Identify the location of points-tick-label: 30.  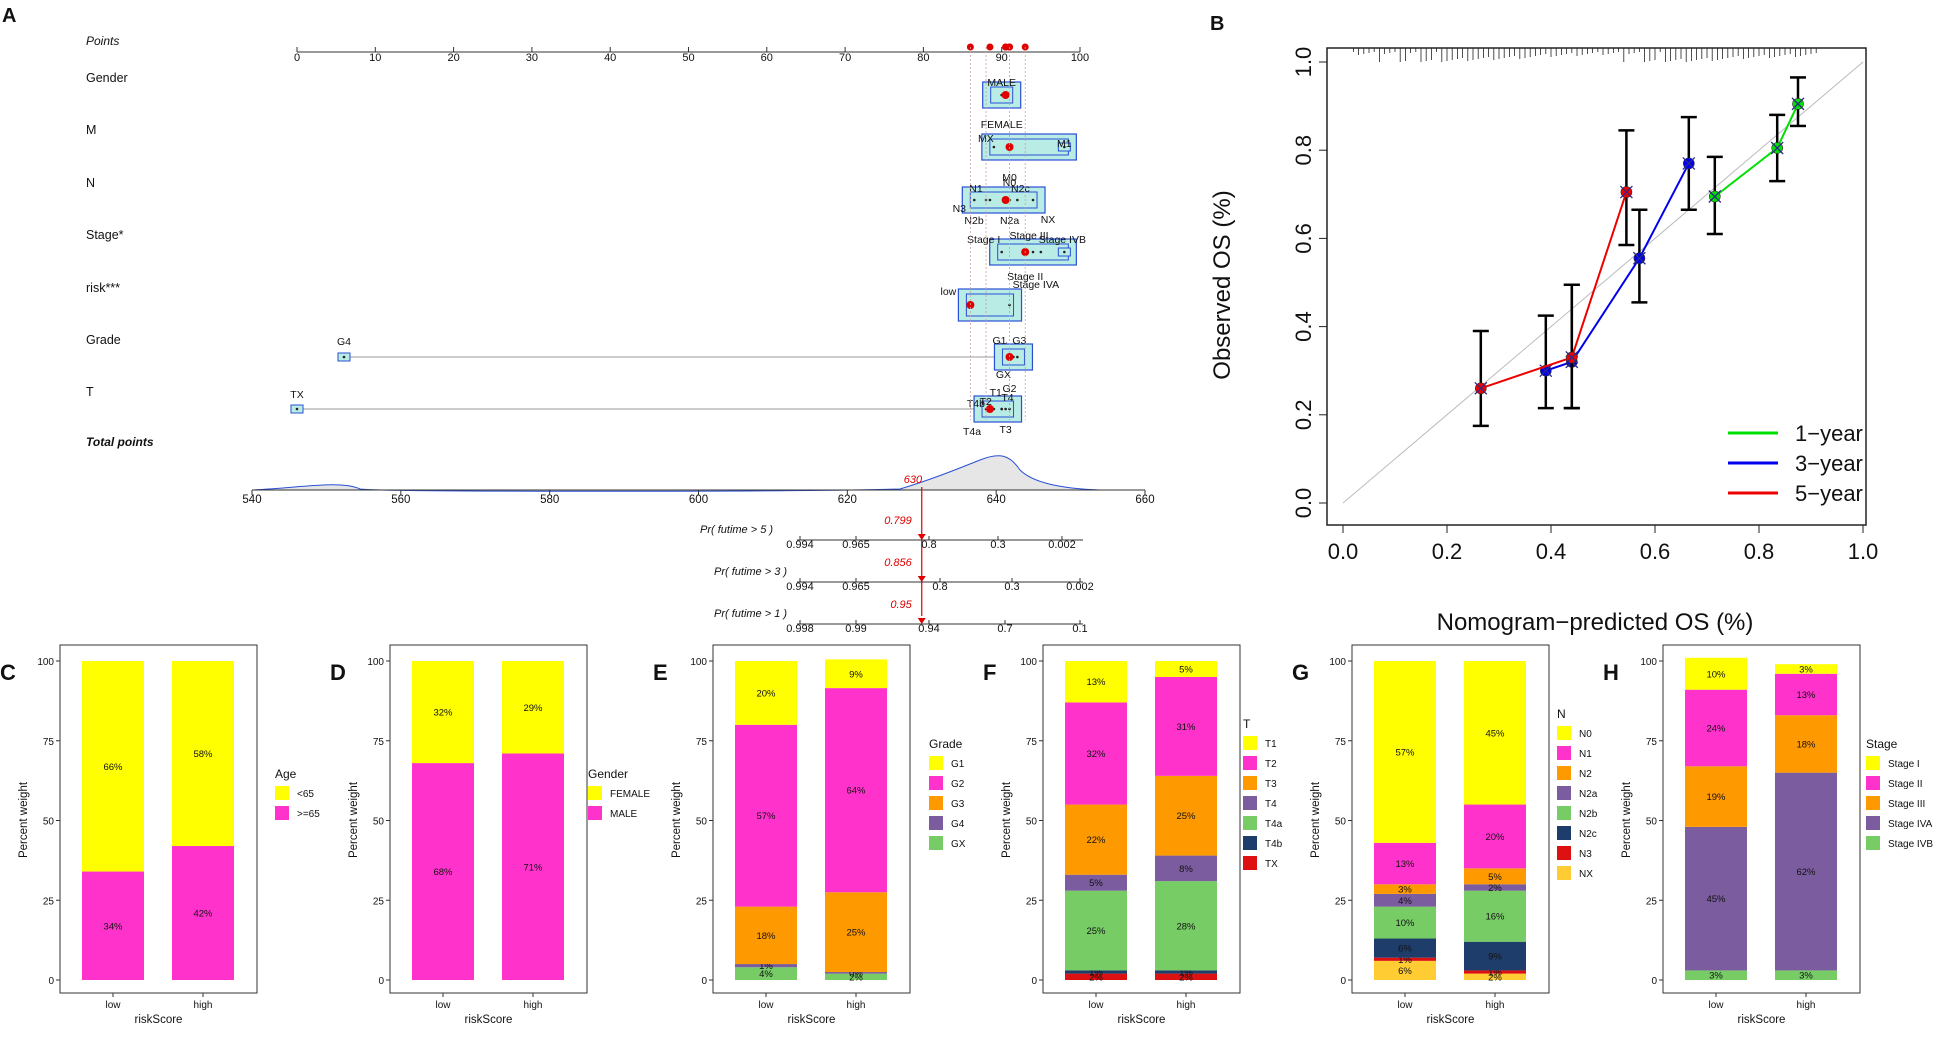
(532, 58).